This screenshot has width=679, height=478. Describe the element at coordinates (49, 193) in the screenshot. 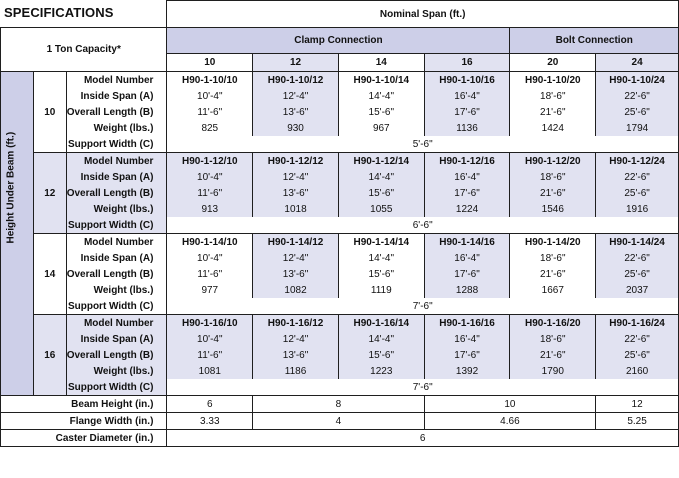

I see `height-value: 12` at that location.